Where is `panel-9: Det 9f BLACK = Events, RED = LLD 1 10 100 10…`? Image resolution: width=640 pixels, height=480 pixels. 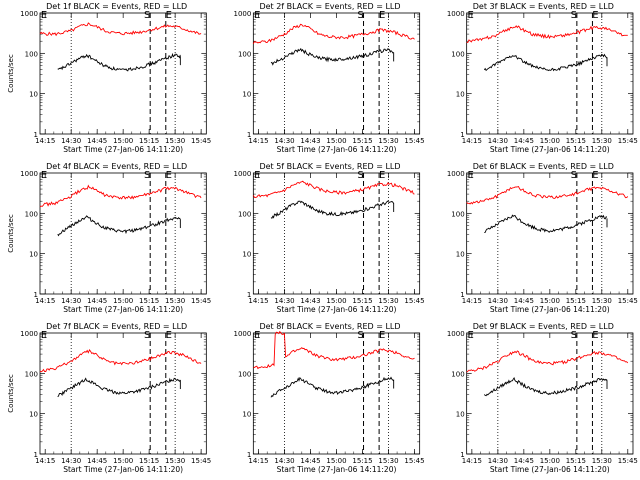
panel-9: Det 9f BLACK = Events, RED = LLD 1 10 100 10… is located at coordinates (542, 398).